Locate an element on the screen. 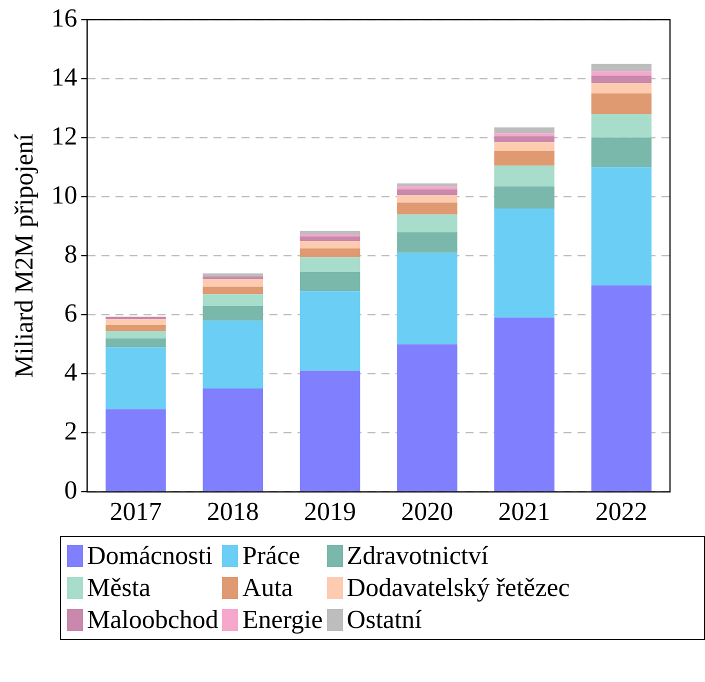 The height and width of the screenshot is (682, 705). y-tick-label: 6 is located at coordinates (71, 313).